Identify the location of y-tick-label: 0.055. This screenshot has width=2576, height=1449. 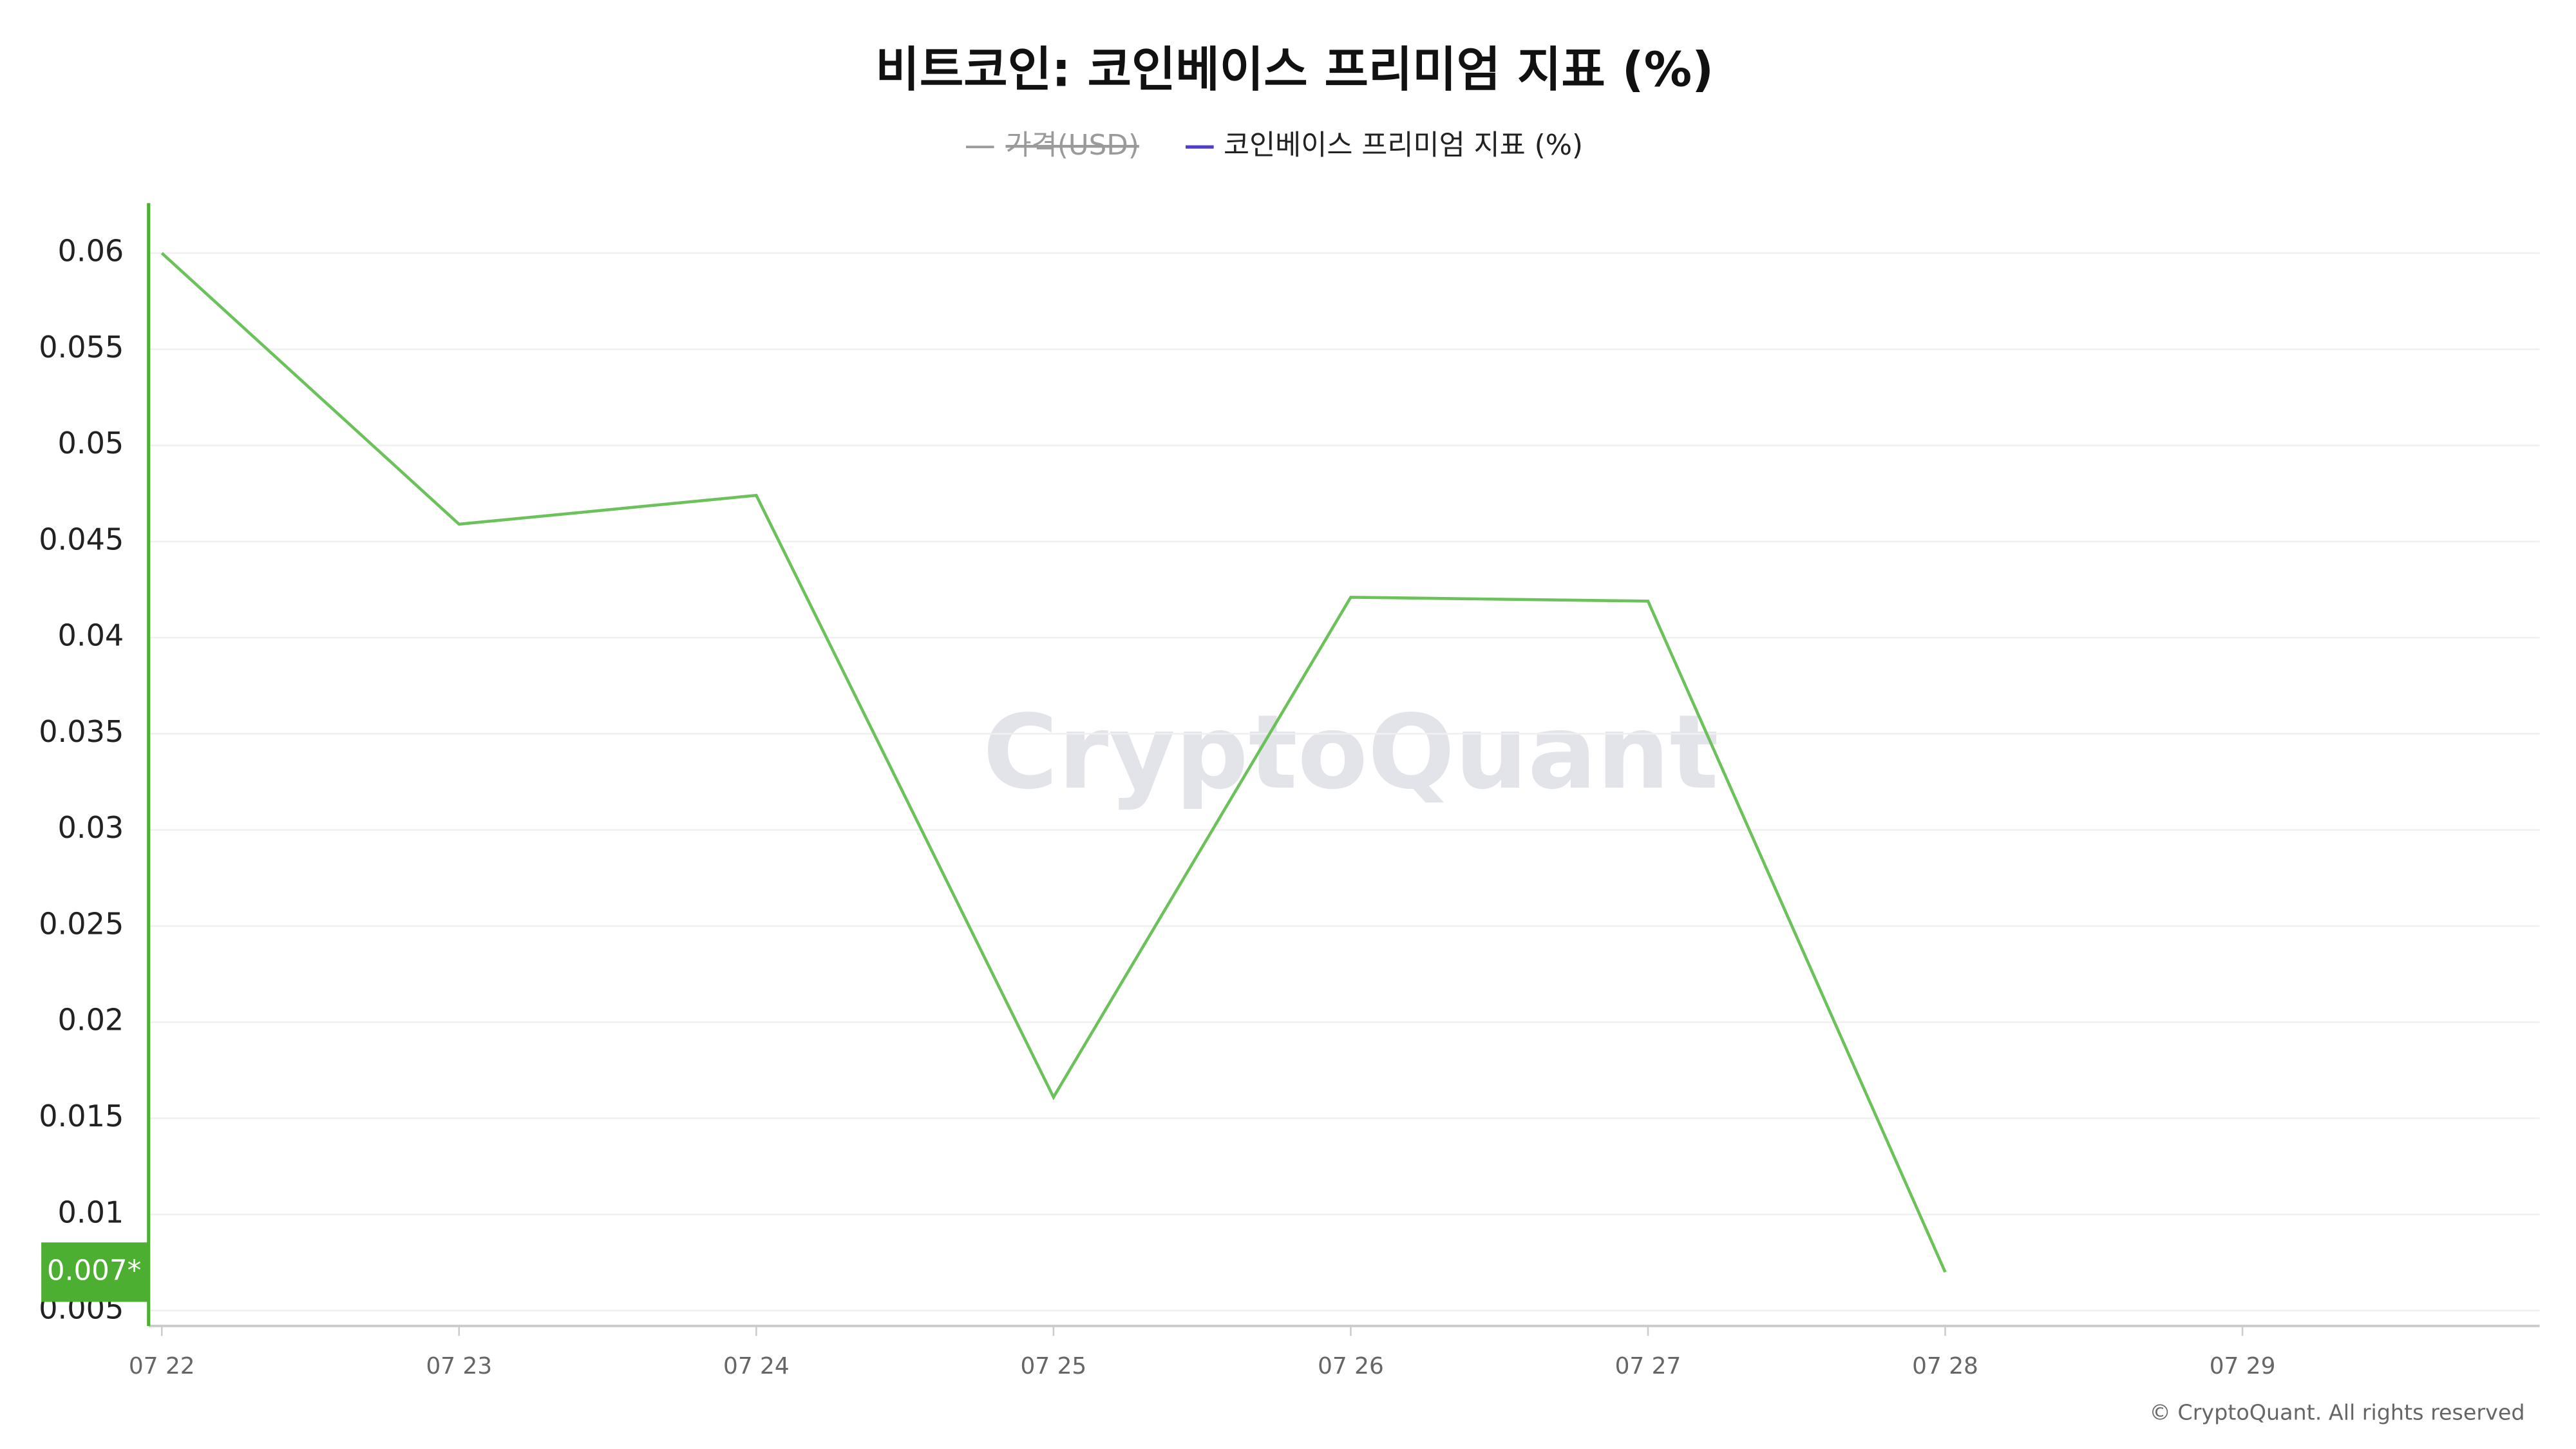
(81, 348).